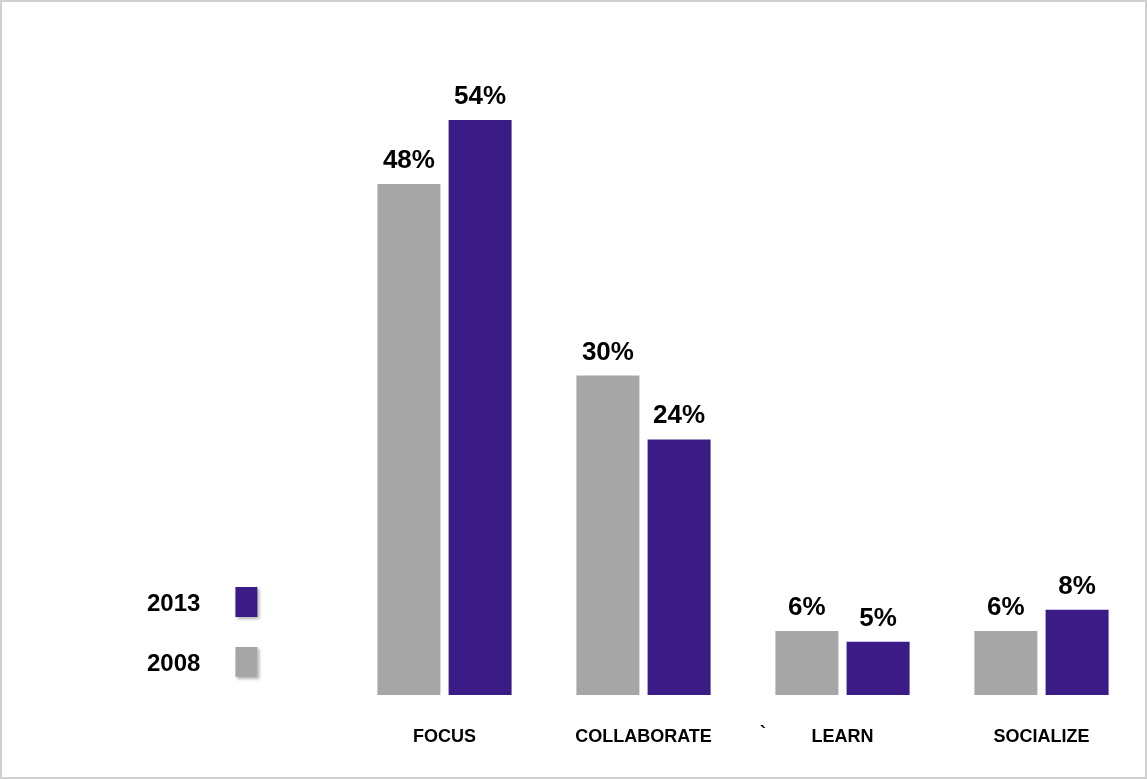  What do you see at coordinates (1077, 584) in the screenshot?
I see `data-label: 8%` at bounding box center [1077, 584].